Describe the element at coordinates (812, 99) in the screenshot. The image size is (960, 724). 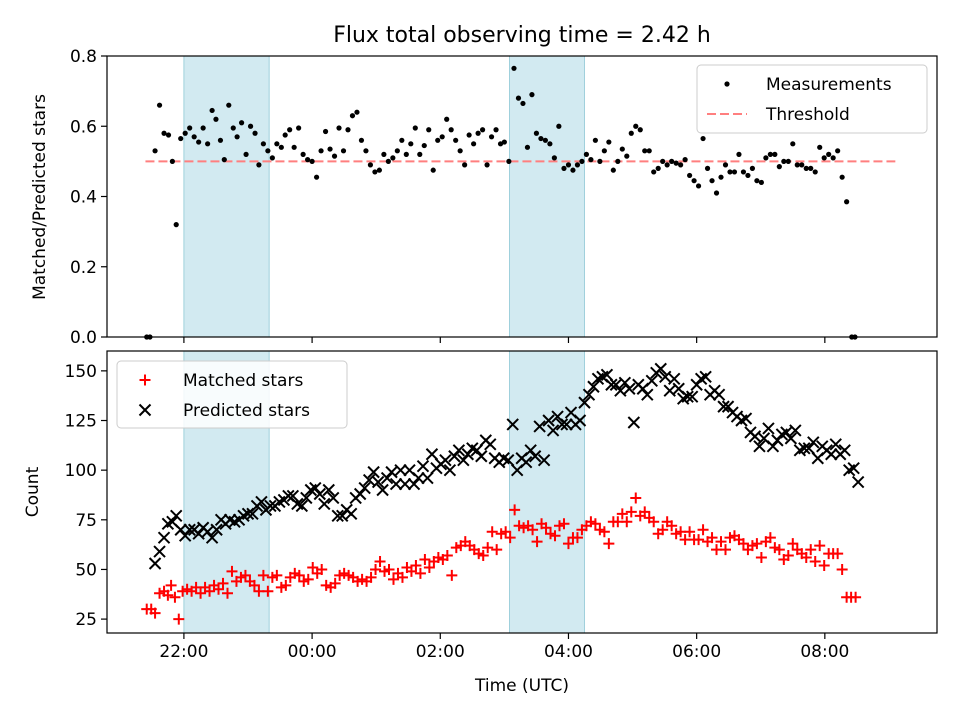
I see `top-legend` at that location.